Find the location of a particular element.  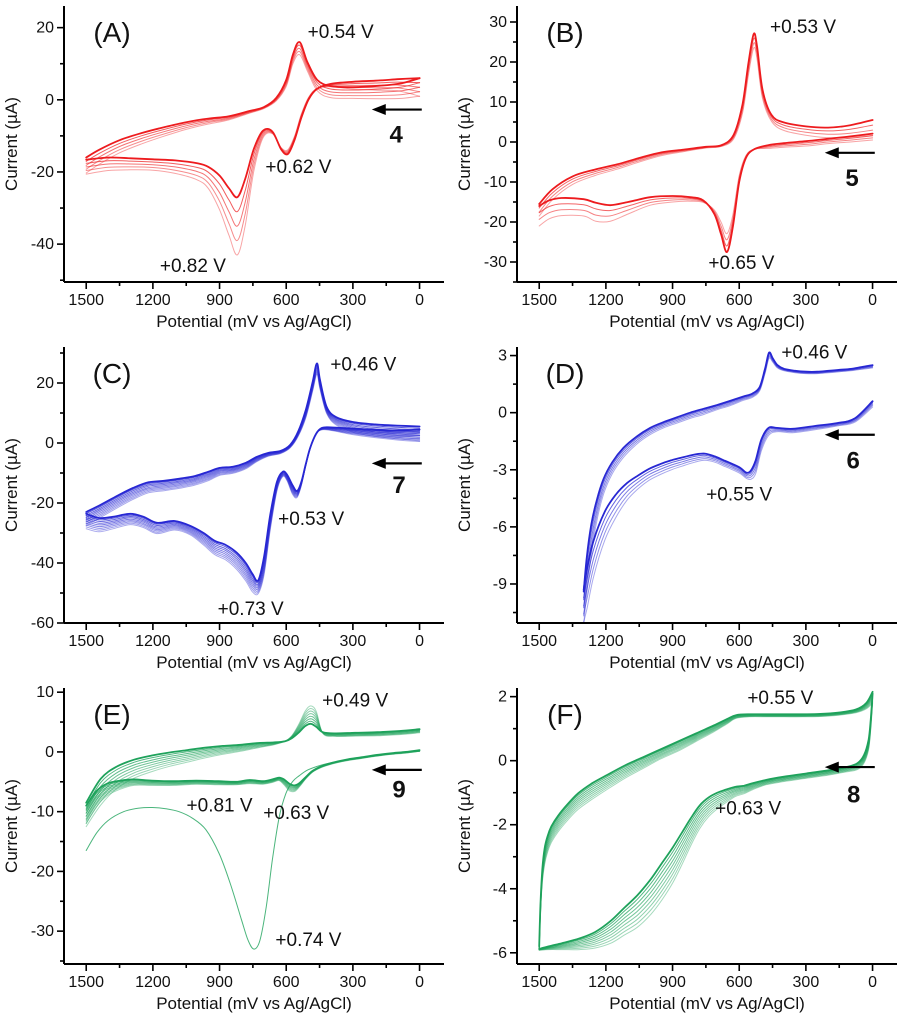

y-tick-label: 30 is located at coordinates (498, 22).